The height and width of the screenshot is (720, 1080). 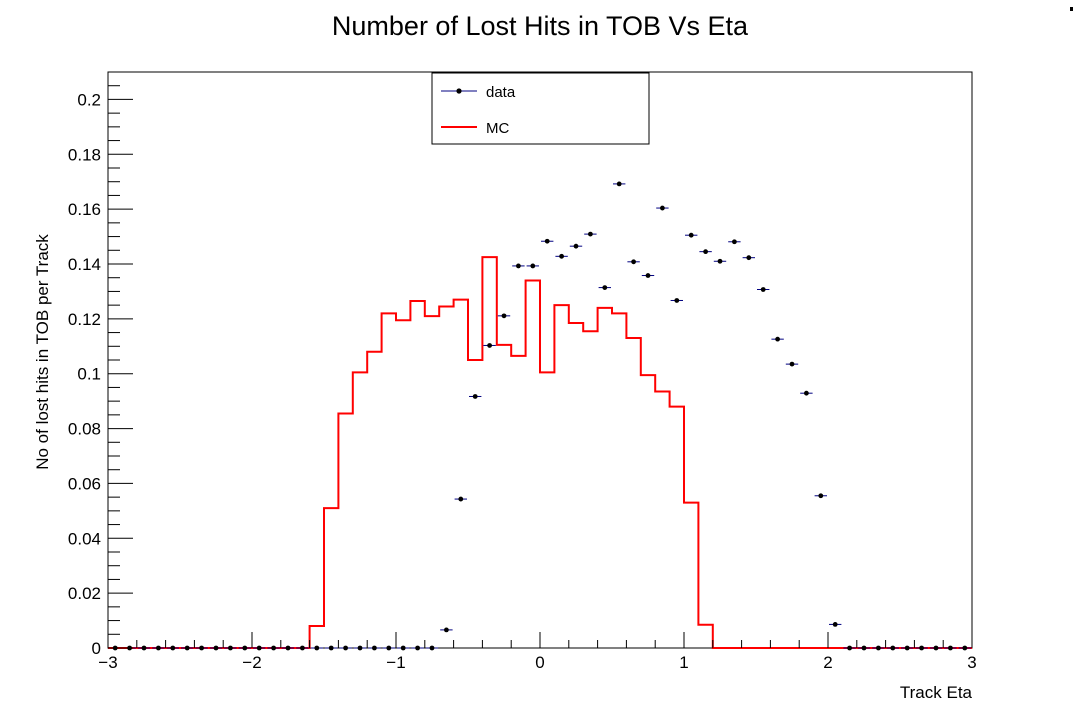 I want to click on y-tick-label: 0.08, so click(x=84, y=429).